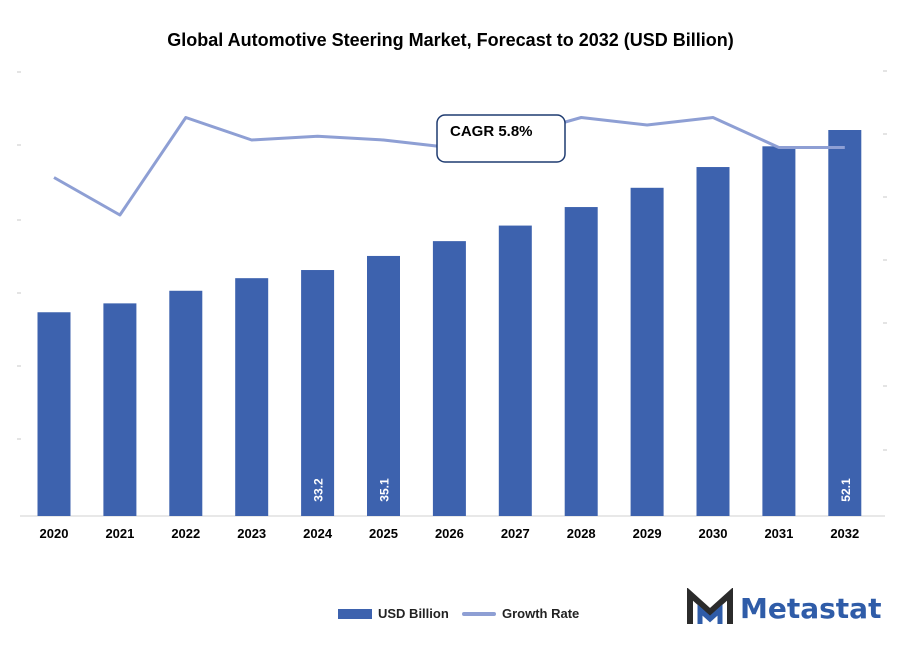 The width and height of the screenshot is (901, 649). I want to click on bar-value-labels: 33.2 35.1 52.1, so click(582, 490).